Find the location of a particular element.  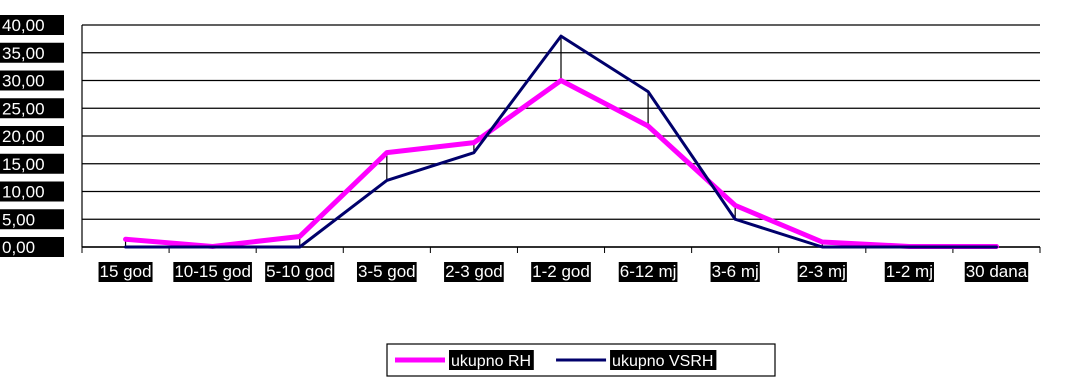

x-tick-text: 5-10 god is located at coordinates (299, 271).